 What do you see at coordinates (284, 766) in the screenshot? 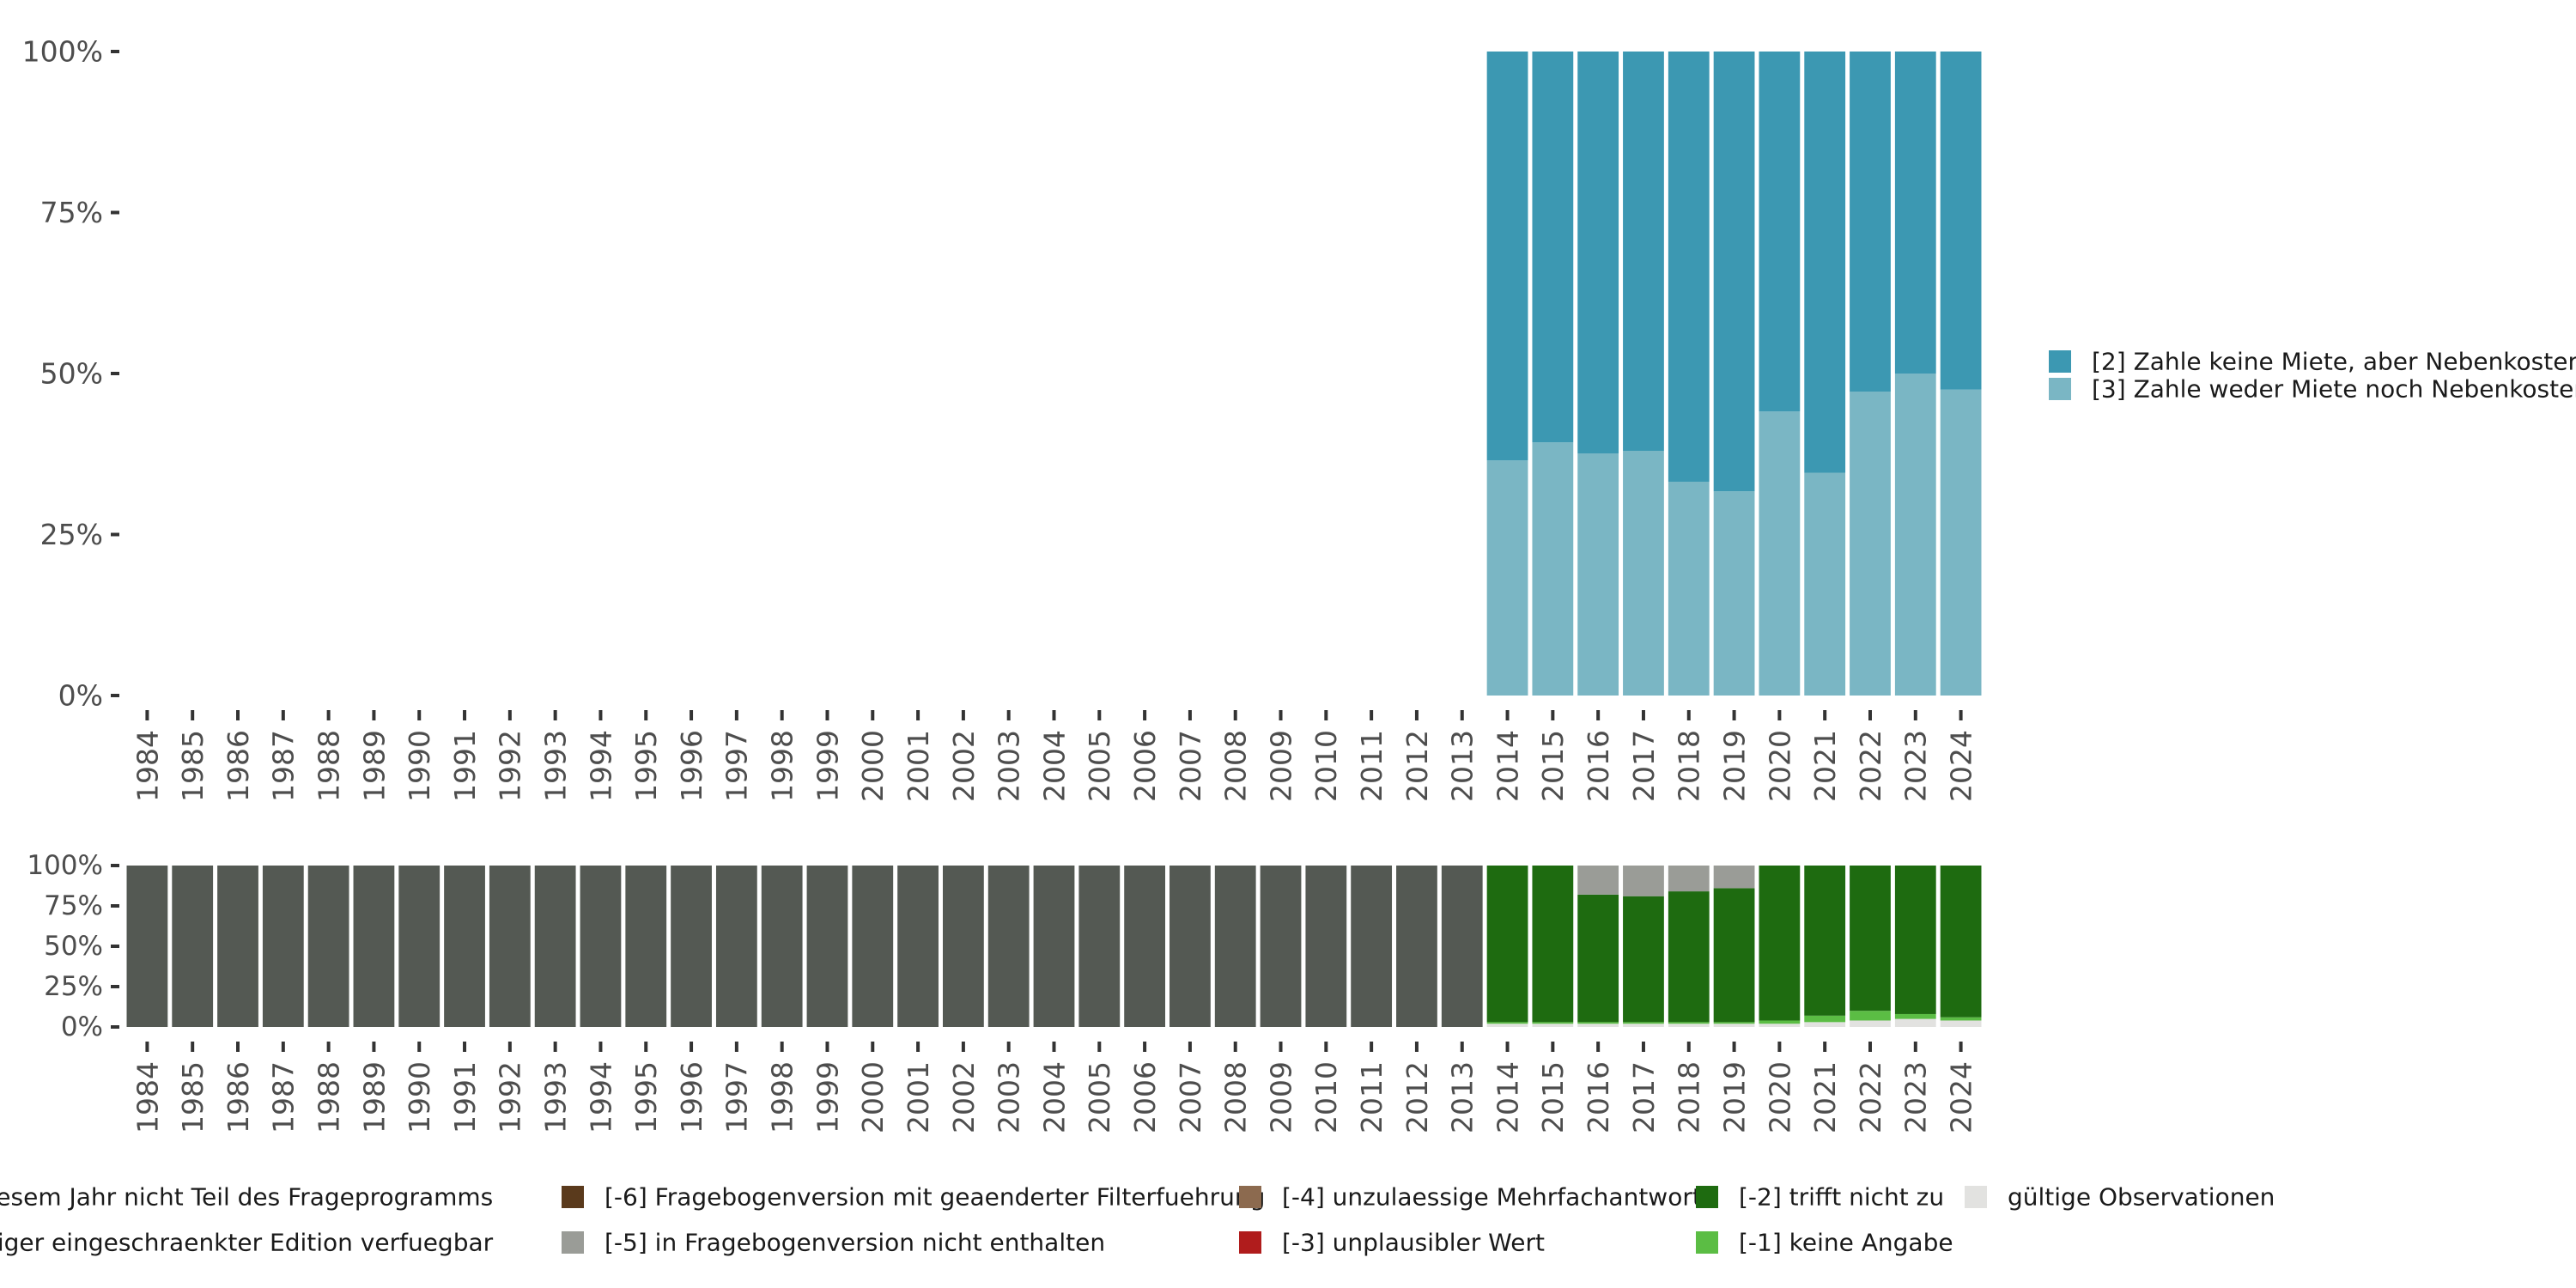
I see `x-tick-label-1987: 1987` at bounding box center [284, 766].